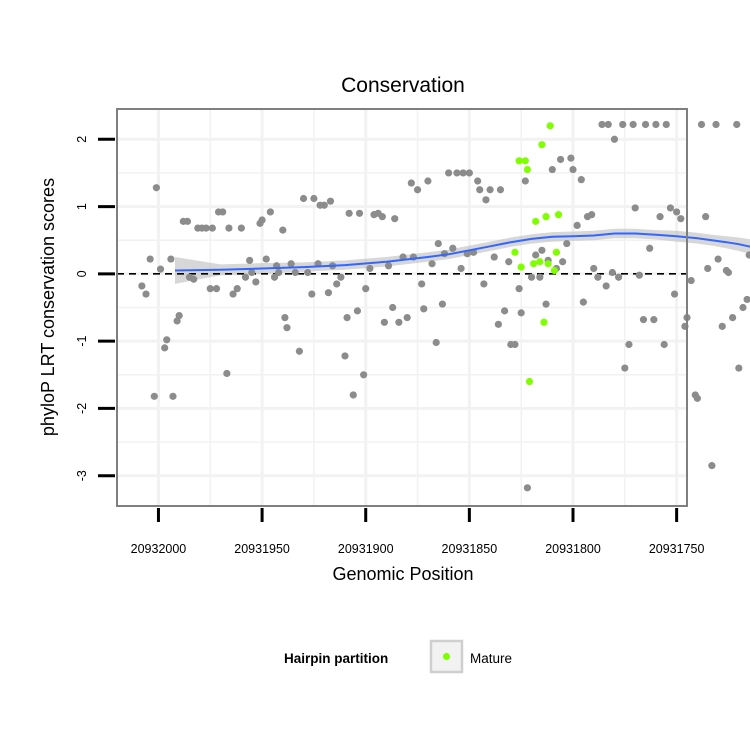 This screenshot has height=750, width=750. I want to click on legend-title: Hairpin partition, so click(336, 658).